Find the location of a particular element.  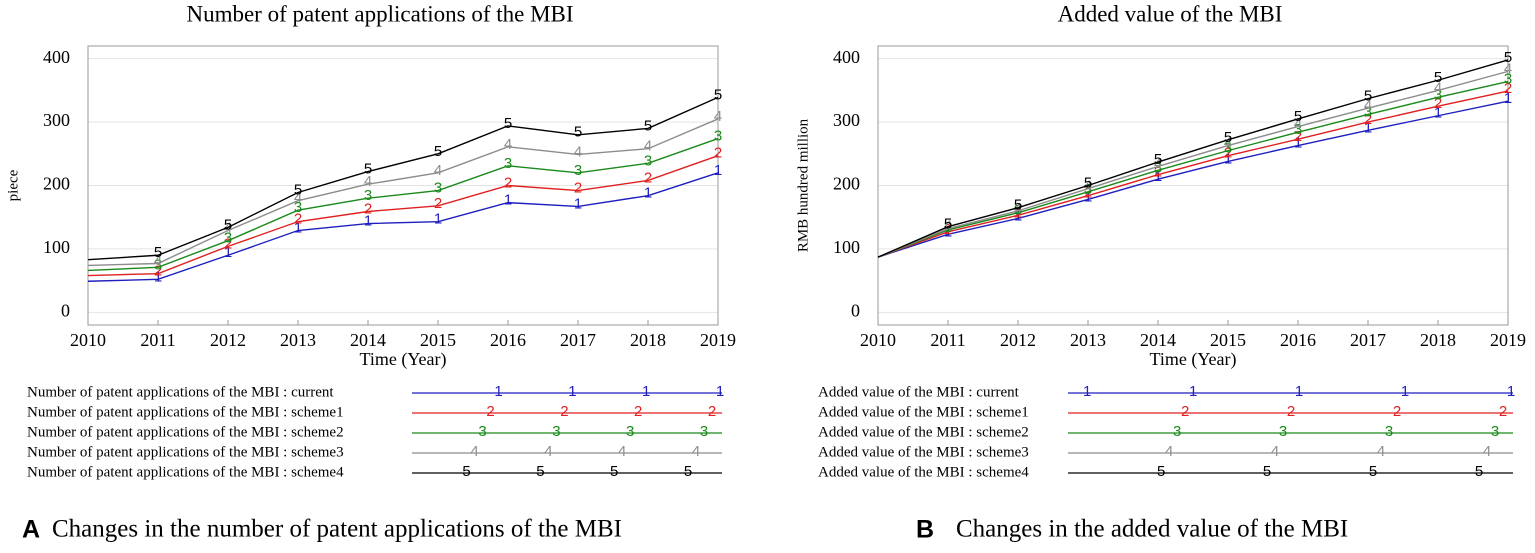

y-axis-label: RMB hundred million is located at coordinates (803, 185).